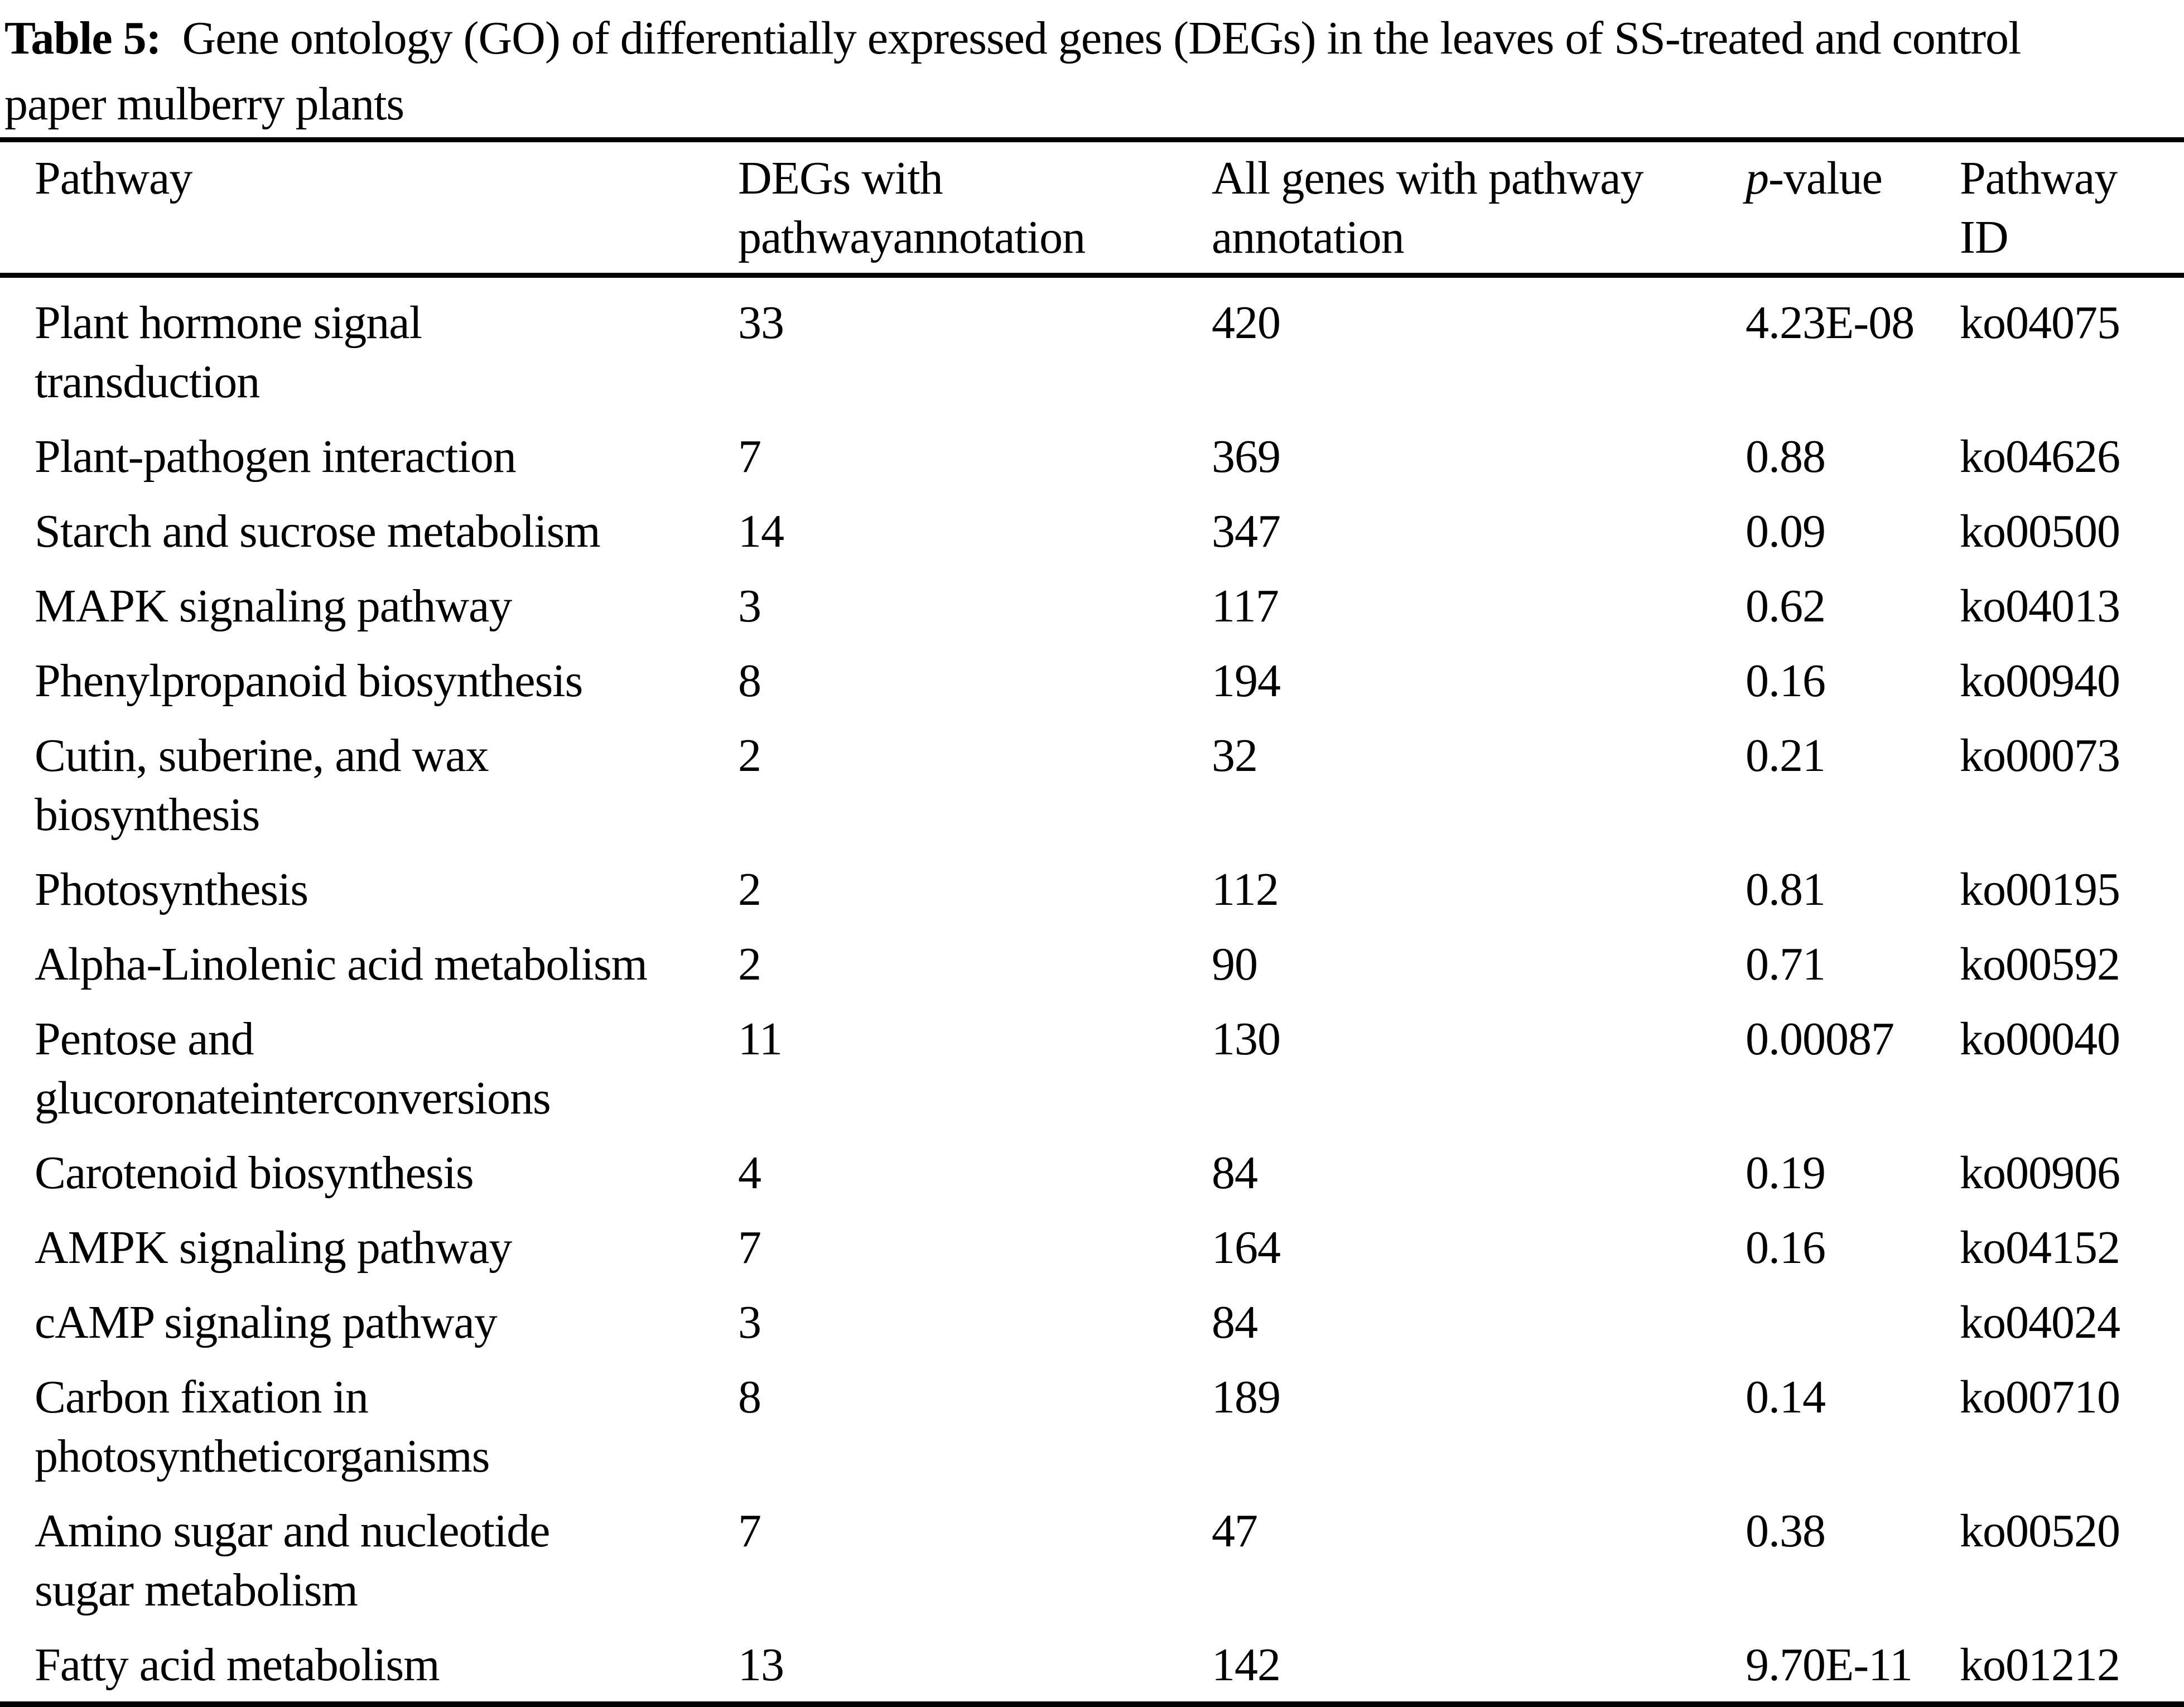 Image resolution: width=2184 pixels, height=1707 pixels. Describe the element at coordinates (228, 323) in the screenshot. I see `text-line: Plant hormone signal` at that location.